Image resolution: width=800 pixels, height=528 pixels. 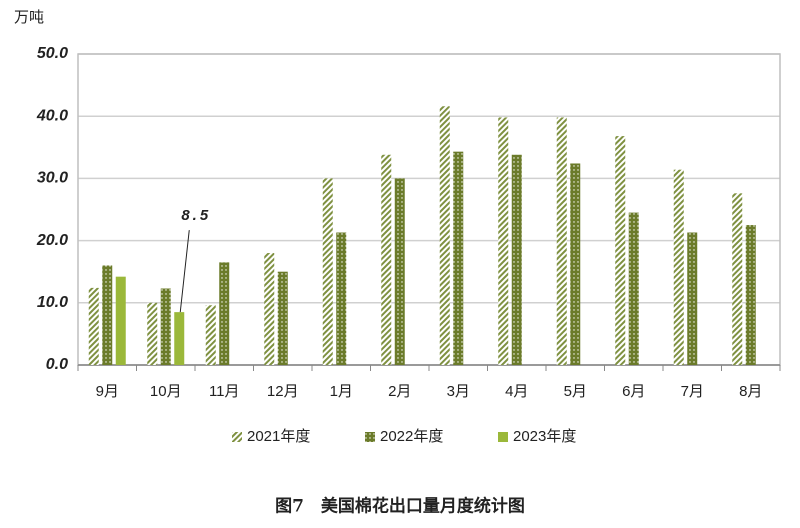 I want to click on x-tick-label: 8月, so click(x=750, y=391).